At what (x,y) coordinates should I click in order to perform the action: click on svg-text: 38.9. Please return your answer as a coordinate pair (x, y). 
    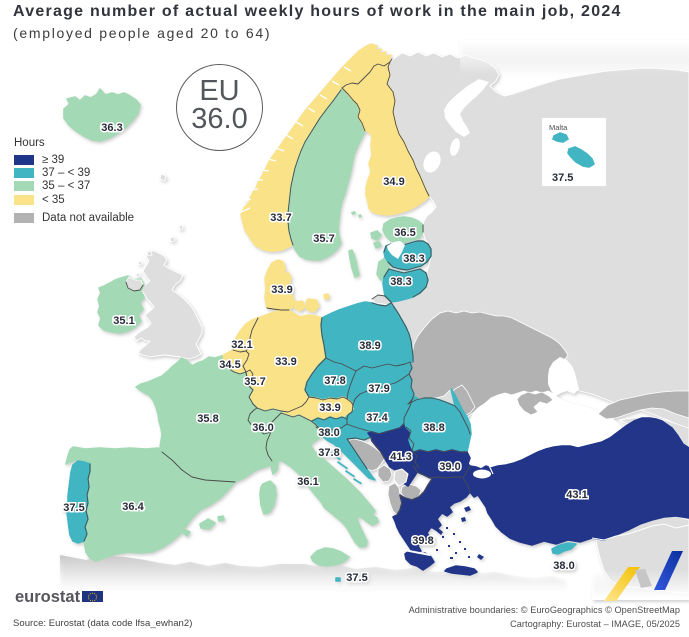
    Looking at the image, I should click on (369, 346).